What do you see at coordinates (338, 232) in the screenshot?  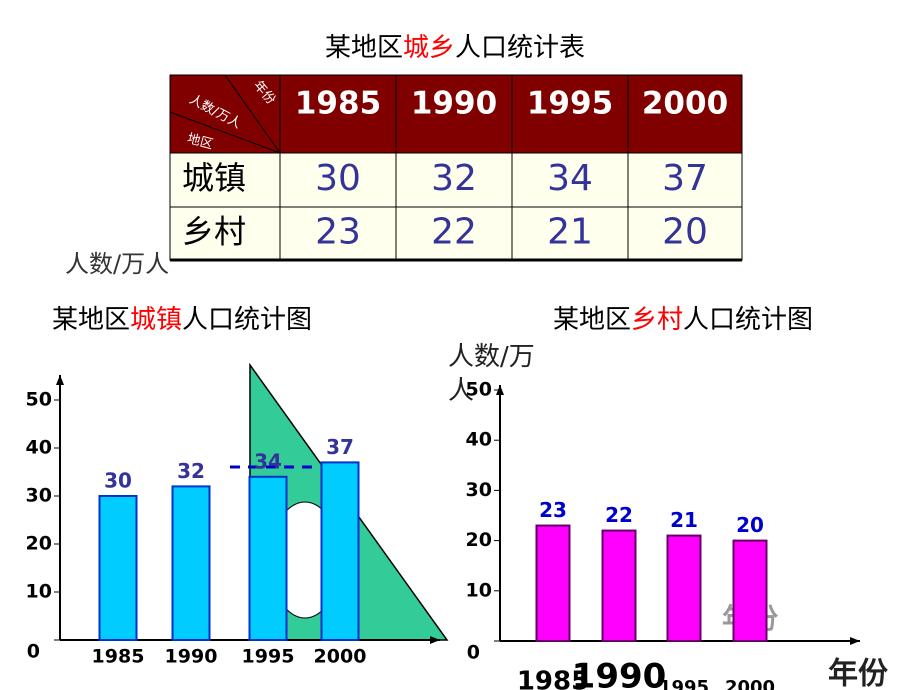 I see `table-cell: 23` at bounding box center [338, 232].